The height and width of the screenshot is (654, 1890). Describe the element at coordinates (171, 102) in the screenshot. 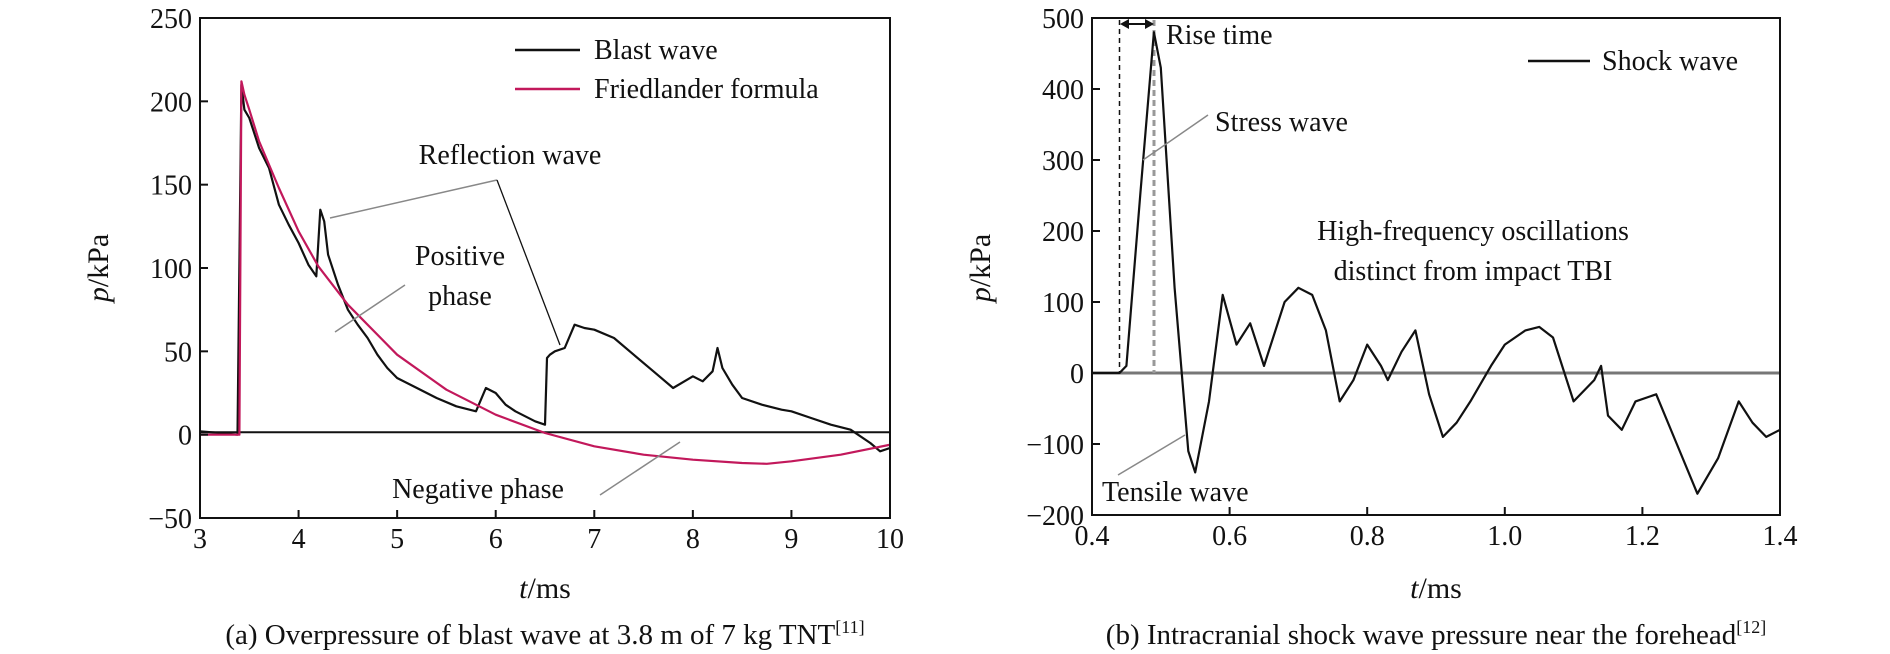

I see `panel-a-ytick-label: 200` at that location.